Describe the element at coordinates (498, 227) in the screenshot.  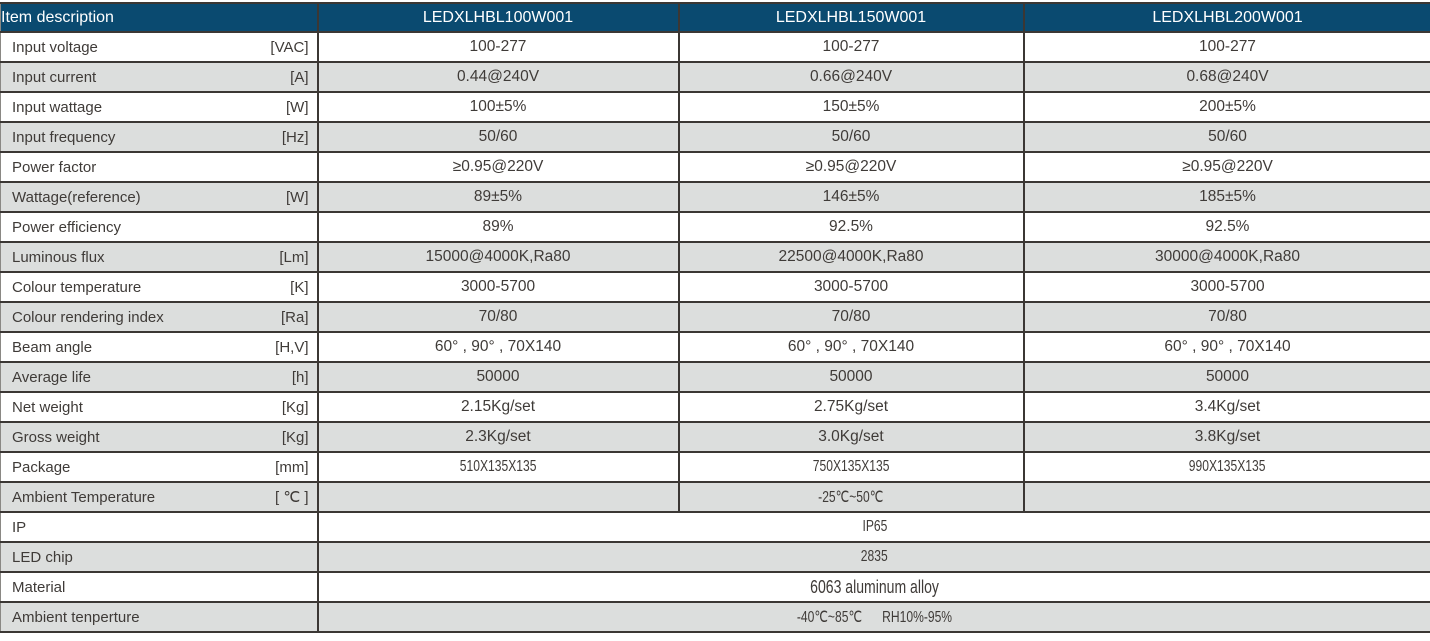
I see `value-cell: 89%` at that location.